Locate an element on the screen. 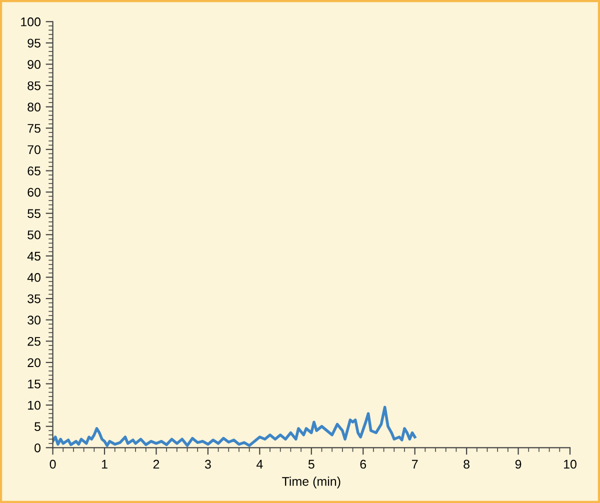  y-tick-label: 65 is located at coordinates (34, 171).